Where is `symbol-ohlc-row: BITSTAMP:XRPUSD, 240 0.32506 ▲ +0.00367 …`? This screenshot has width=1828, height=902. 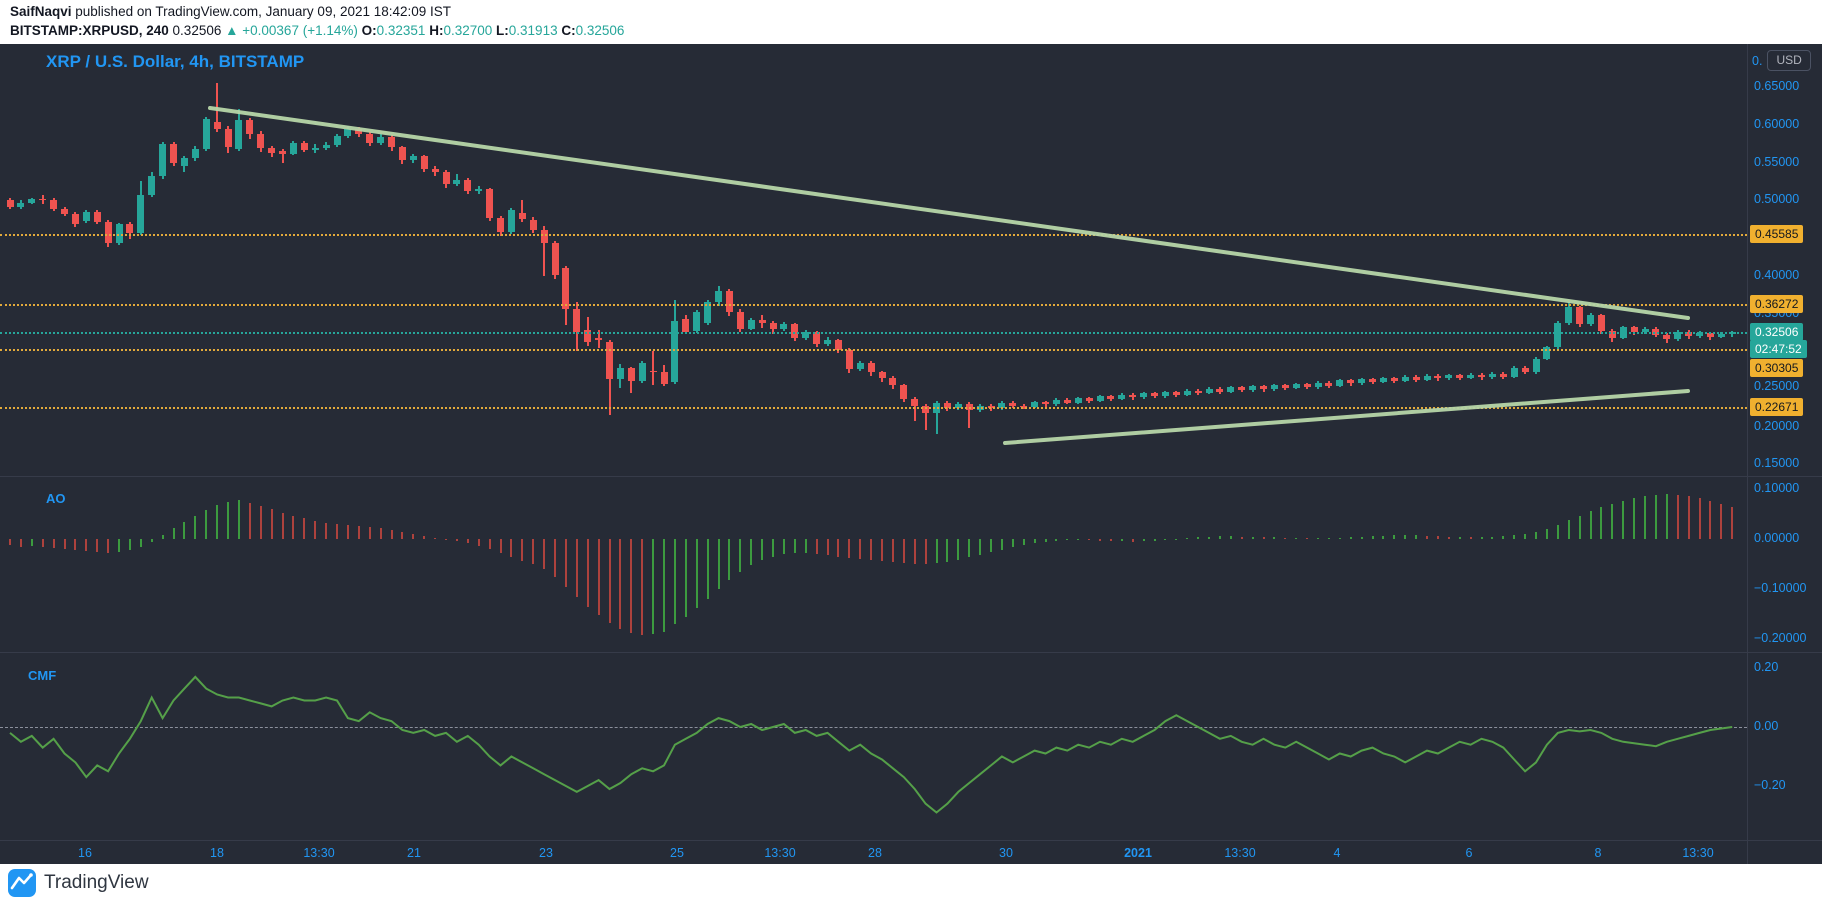
symbol-ohlc-row: BITSTAMP:XRPUSD, 240 0.32506 ▲ +0.00367 … is located at coordinates (317, 30).